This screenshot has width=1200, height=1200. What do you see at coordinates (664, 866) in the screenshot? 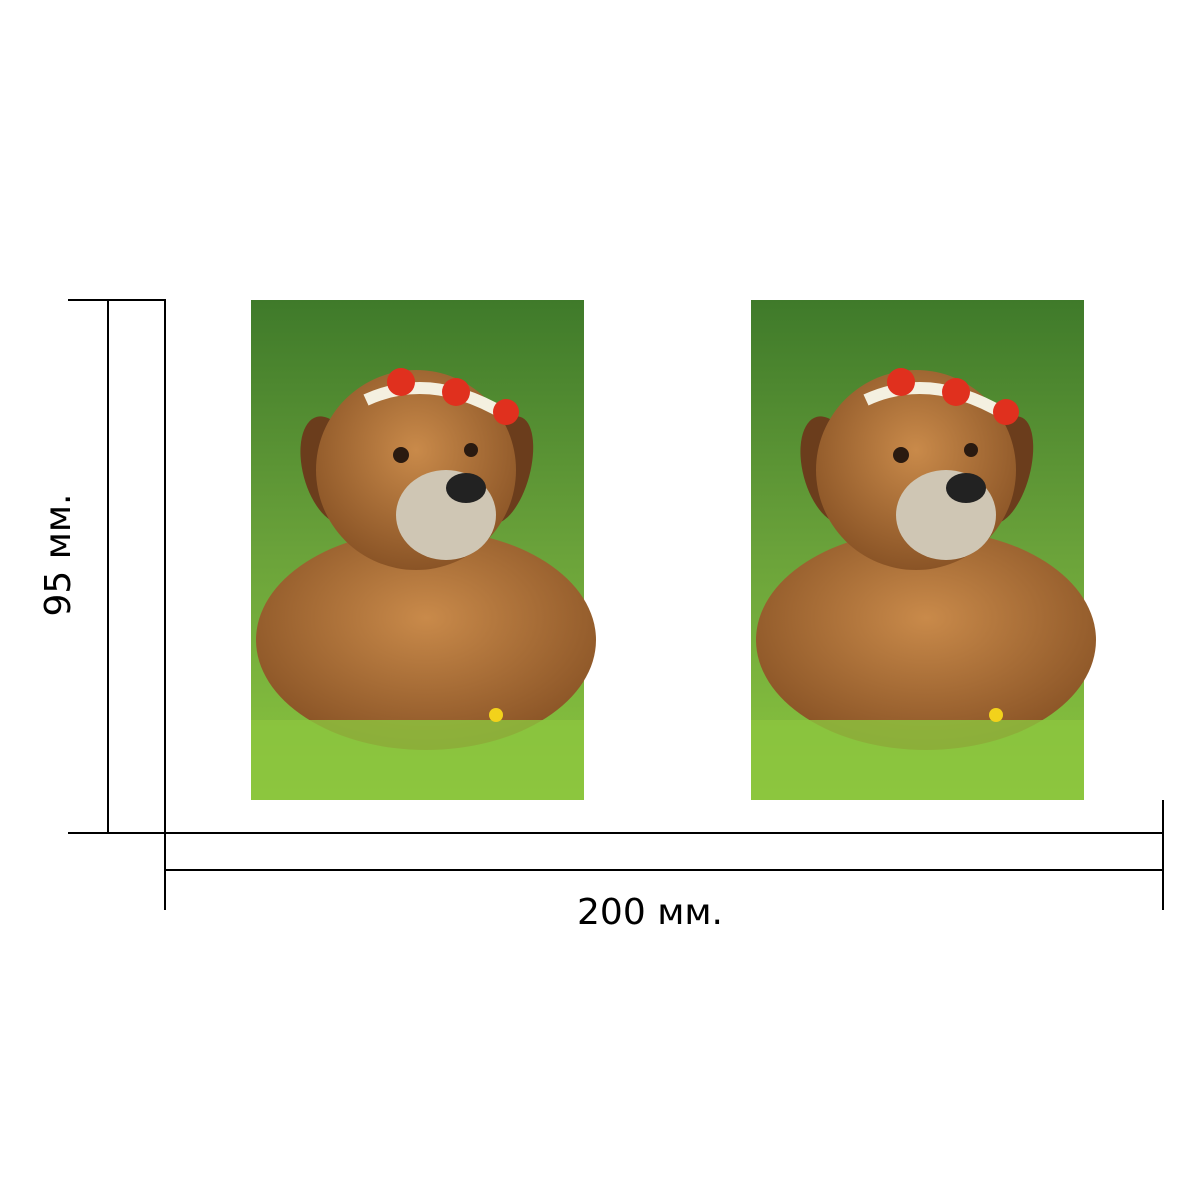
I see `width-dimension: 200 мм.` at bounding box center [664, 866].